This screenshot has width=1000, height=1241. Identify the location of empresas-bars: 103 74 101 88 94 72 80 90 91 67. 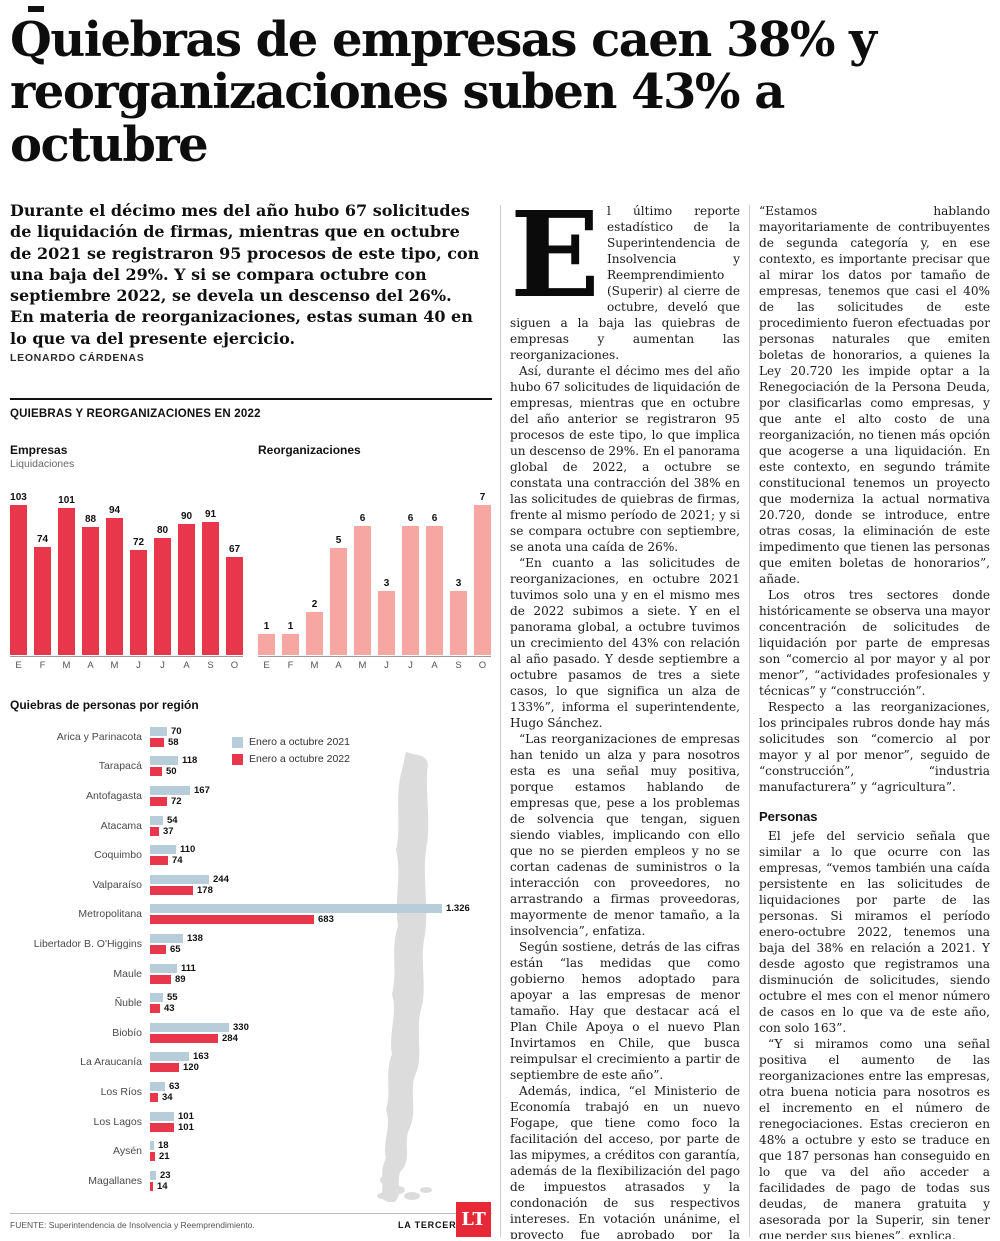
(130, 570).